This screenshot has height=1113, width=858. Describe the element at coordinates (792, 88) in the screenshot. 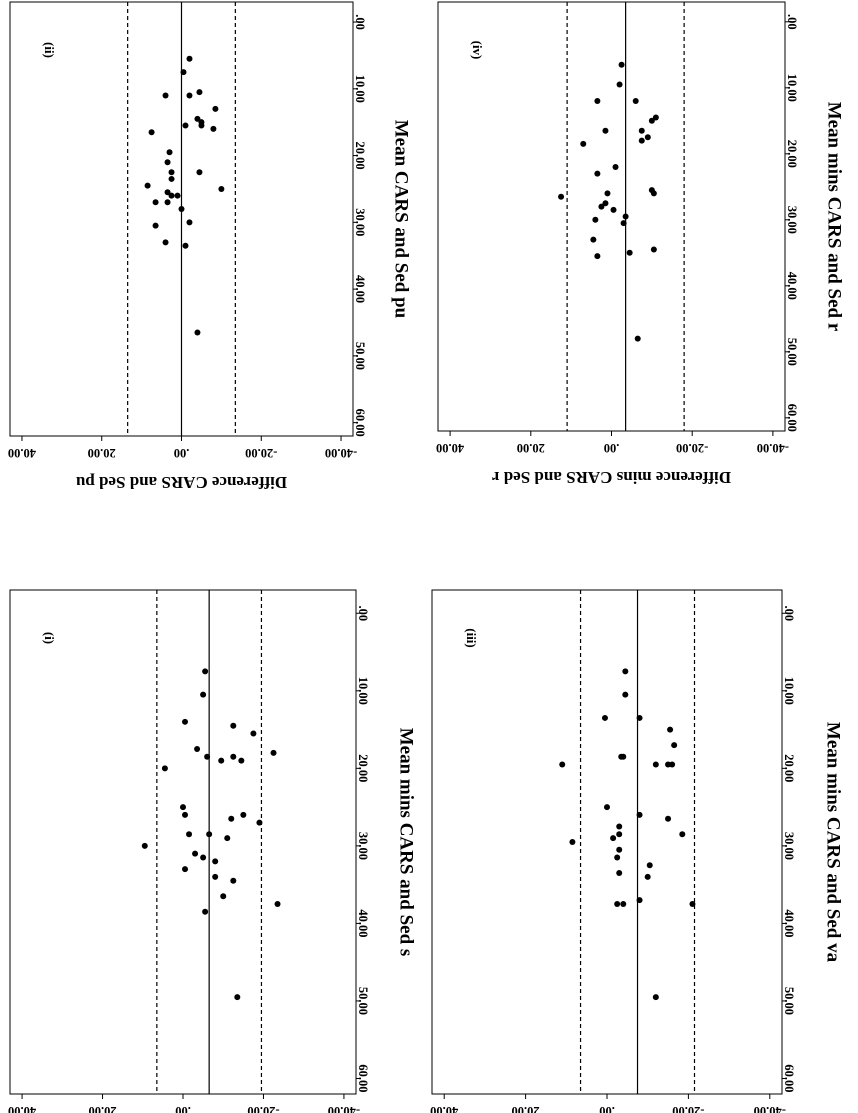

I see `panel-4-x-tick-label: 10.00` at that location.